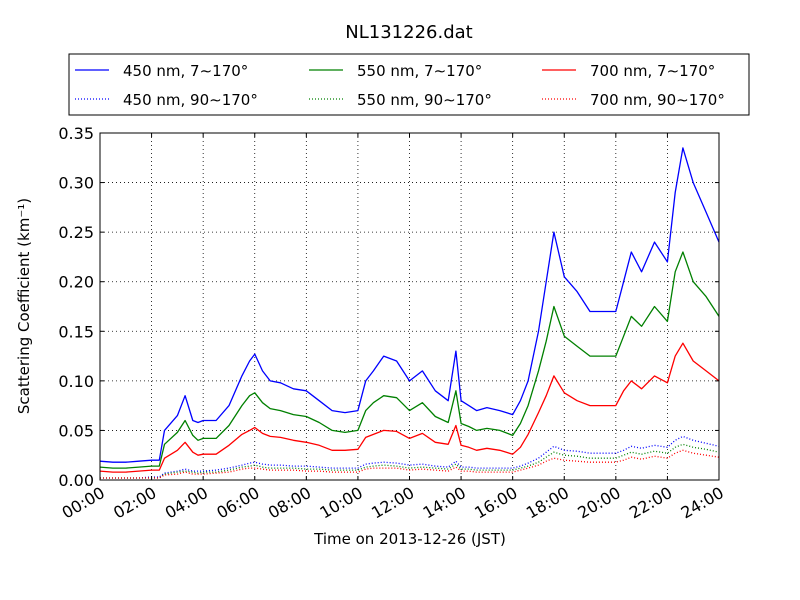 Image resolution: width=800 pixels, height=600 pixels. What do you see at coordinates (652, 71) in the screenshot?
I see `legend-entry: 700 nm, 7∼170°` at bounding box center [652, 71].